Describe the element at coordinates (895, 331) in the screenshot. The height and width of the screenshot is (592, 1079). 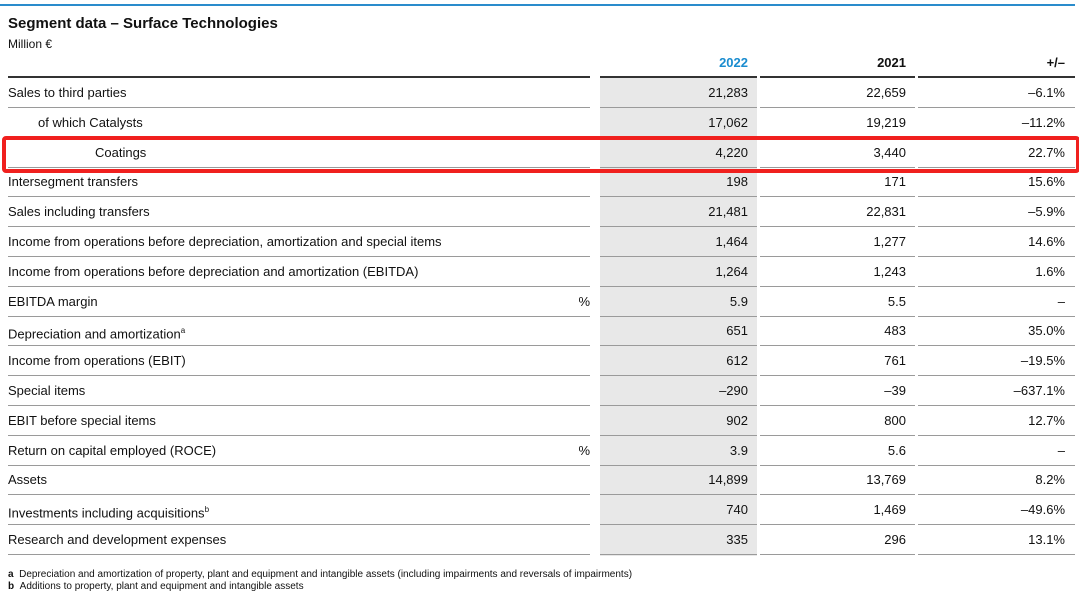
I see `cell-value: 483` at that location.